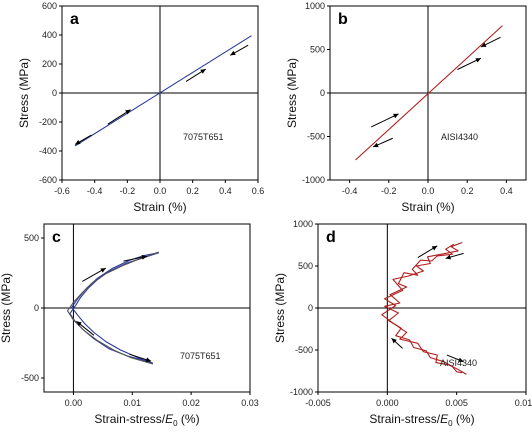 The image size is (532, 434). I want to click on y-tick-label: -200, so click(48, 122).